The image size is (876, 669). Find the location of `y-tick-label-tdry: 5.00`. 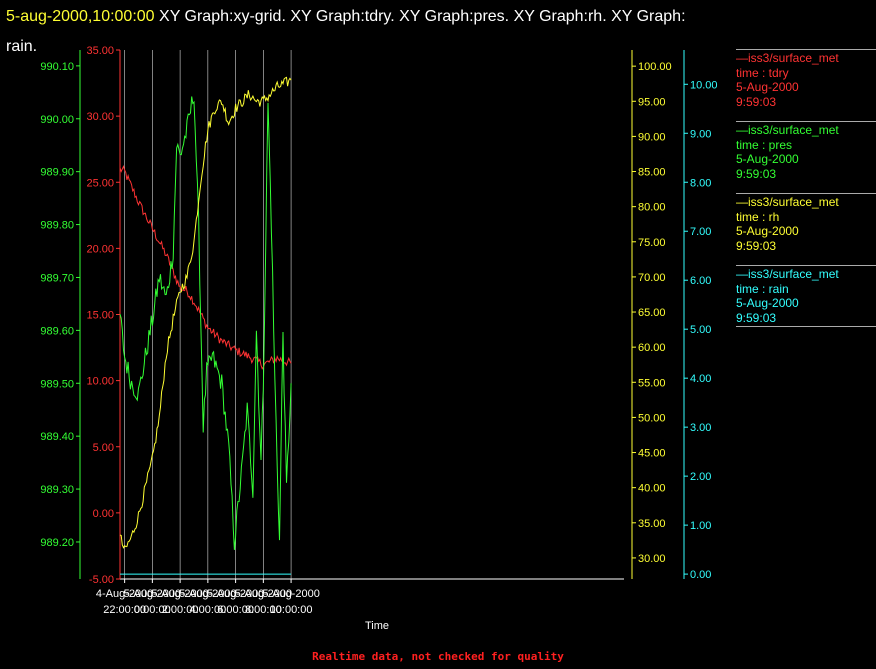

y-tick-label-tdry: 5.00 is located at coordinates (103, 448).